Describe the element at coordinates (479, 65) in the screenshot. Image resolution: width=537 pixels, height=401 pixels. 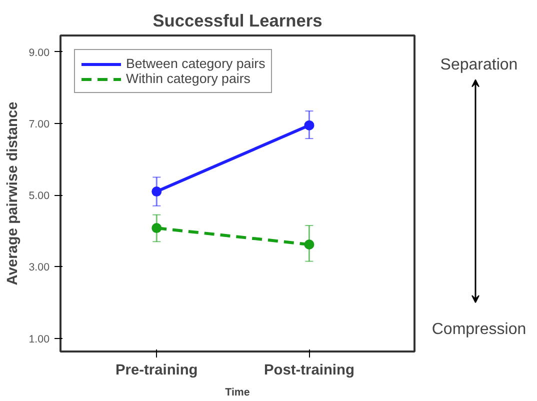
I see `text: Separation` at that location.